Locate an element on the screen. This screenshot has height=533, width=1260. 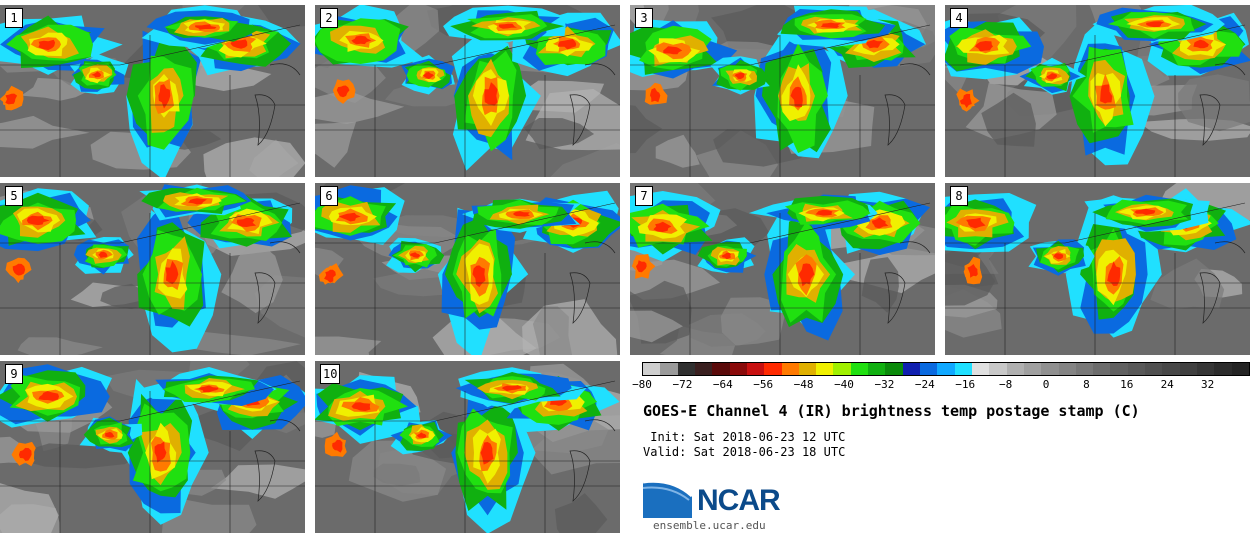
colorbar-tick-label: −32 is located at coordinates (884, 384).